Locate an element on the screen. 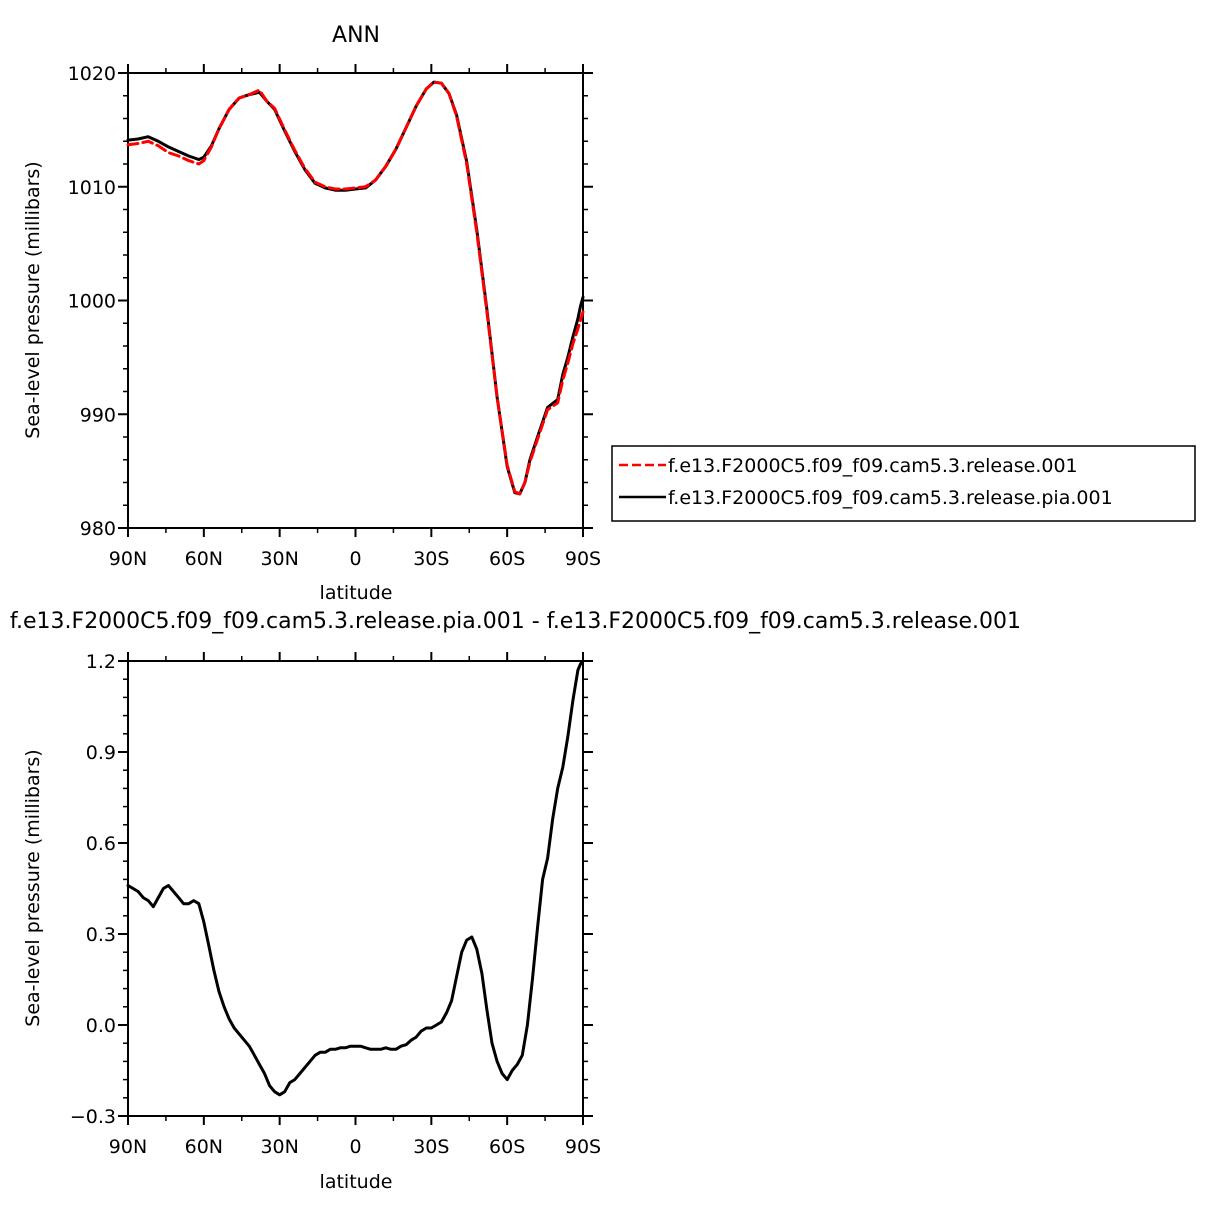 The image size is (1213, 1213). y-tick-label: 980 is located at coordinates (98, 529).